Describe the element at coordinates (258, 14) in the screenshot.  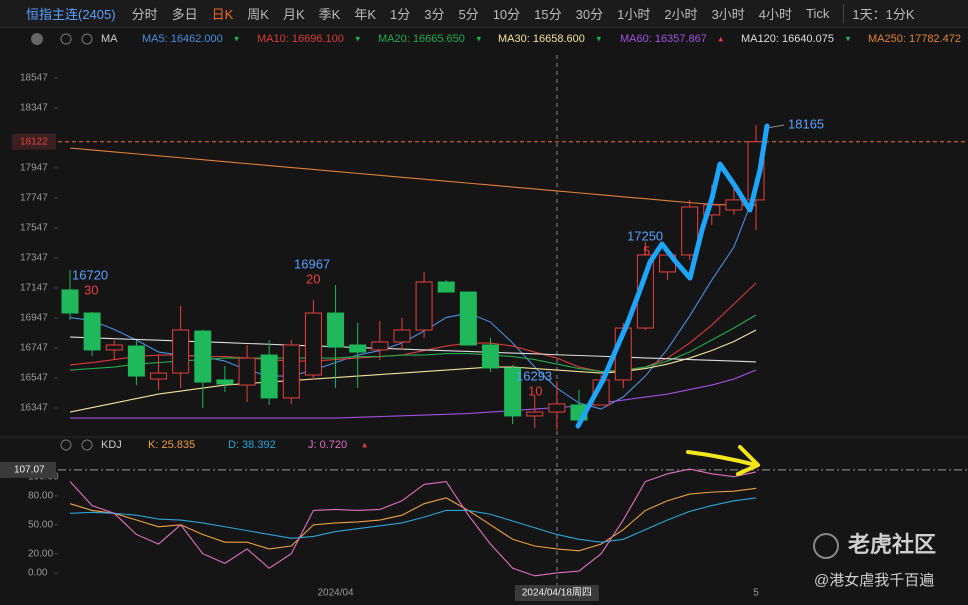
I see `tab: 周K` at that location.